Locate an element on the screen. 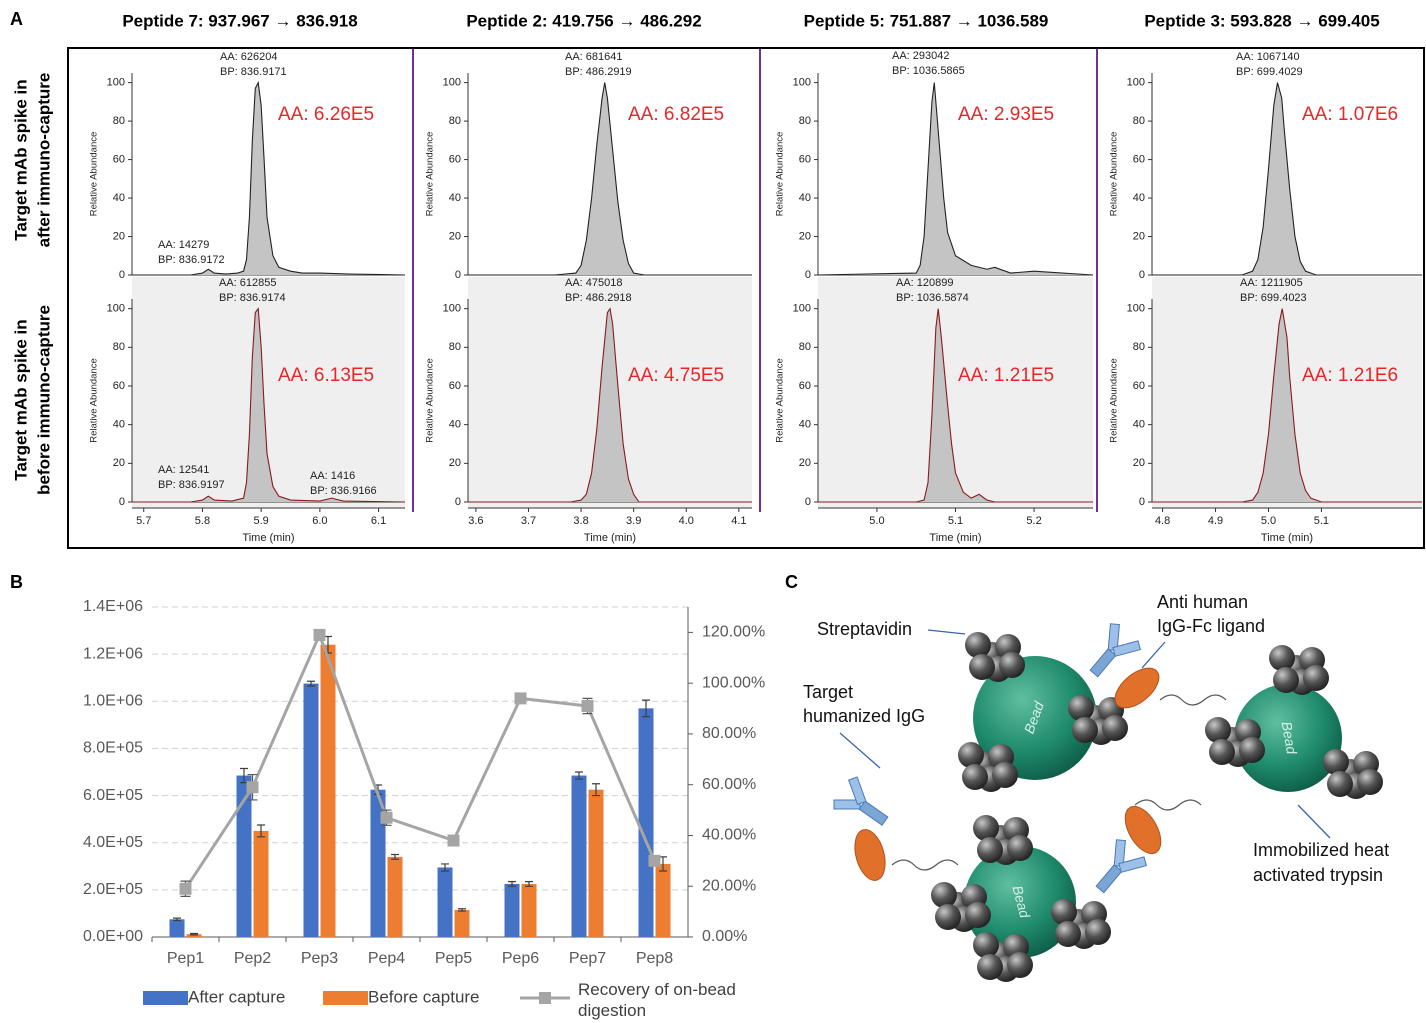 This screenshot has width=1426, height=1023. x-tick-label: 3.8 is located at coordinates (580, 521).